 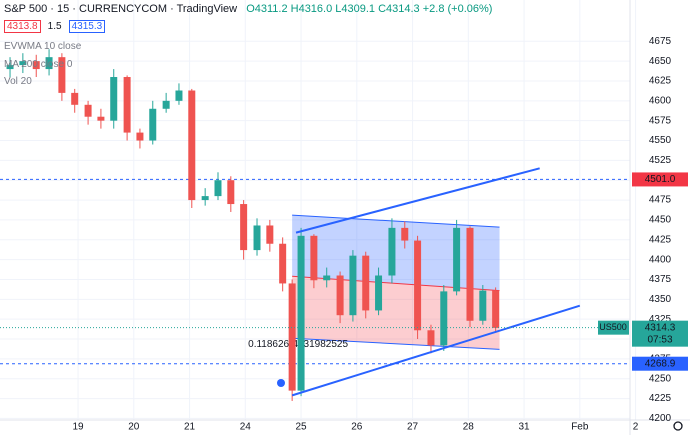 What do you see at coordinates (22, 26) in the screenshot?
I see `bid: 4313.8` at bounding box center [22, 26].